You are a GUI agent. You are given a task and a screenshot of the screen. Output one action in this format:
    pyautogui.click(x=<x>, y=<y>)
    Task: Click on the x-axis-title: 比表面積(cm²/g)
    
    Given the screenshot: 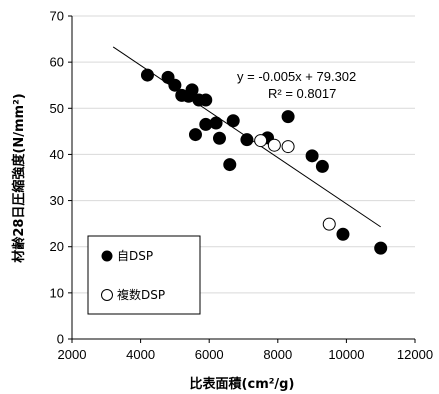 What is the action you would take?
    pyautogui.click(x=242, y=384)
    